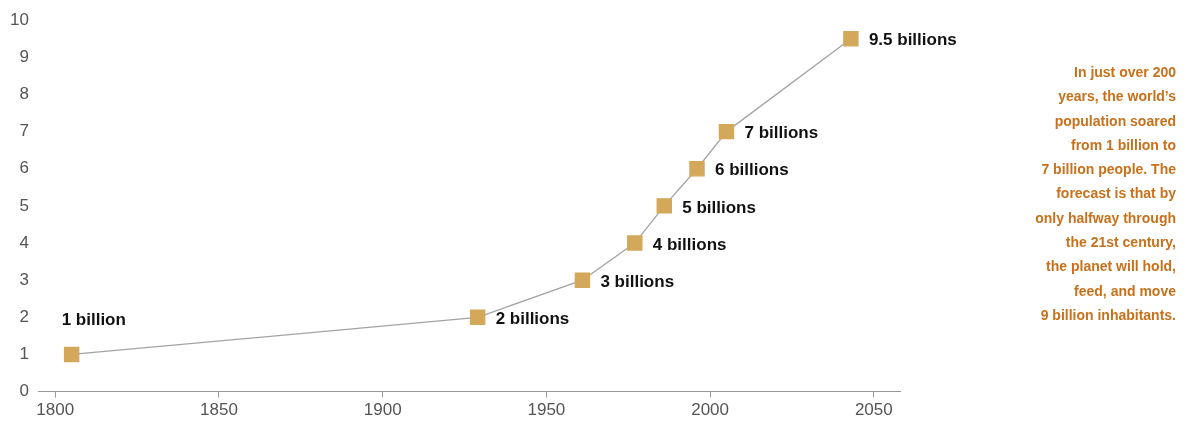 This screenshot has width=1186, height=424. What do you see at coordinates (24, 94) in the screenshot?
I see `y-tick-label: 8` at bounding box center [24, 94].